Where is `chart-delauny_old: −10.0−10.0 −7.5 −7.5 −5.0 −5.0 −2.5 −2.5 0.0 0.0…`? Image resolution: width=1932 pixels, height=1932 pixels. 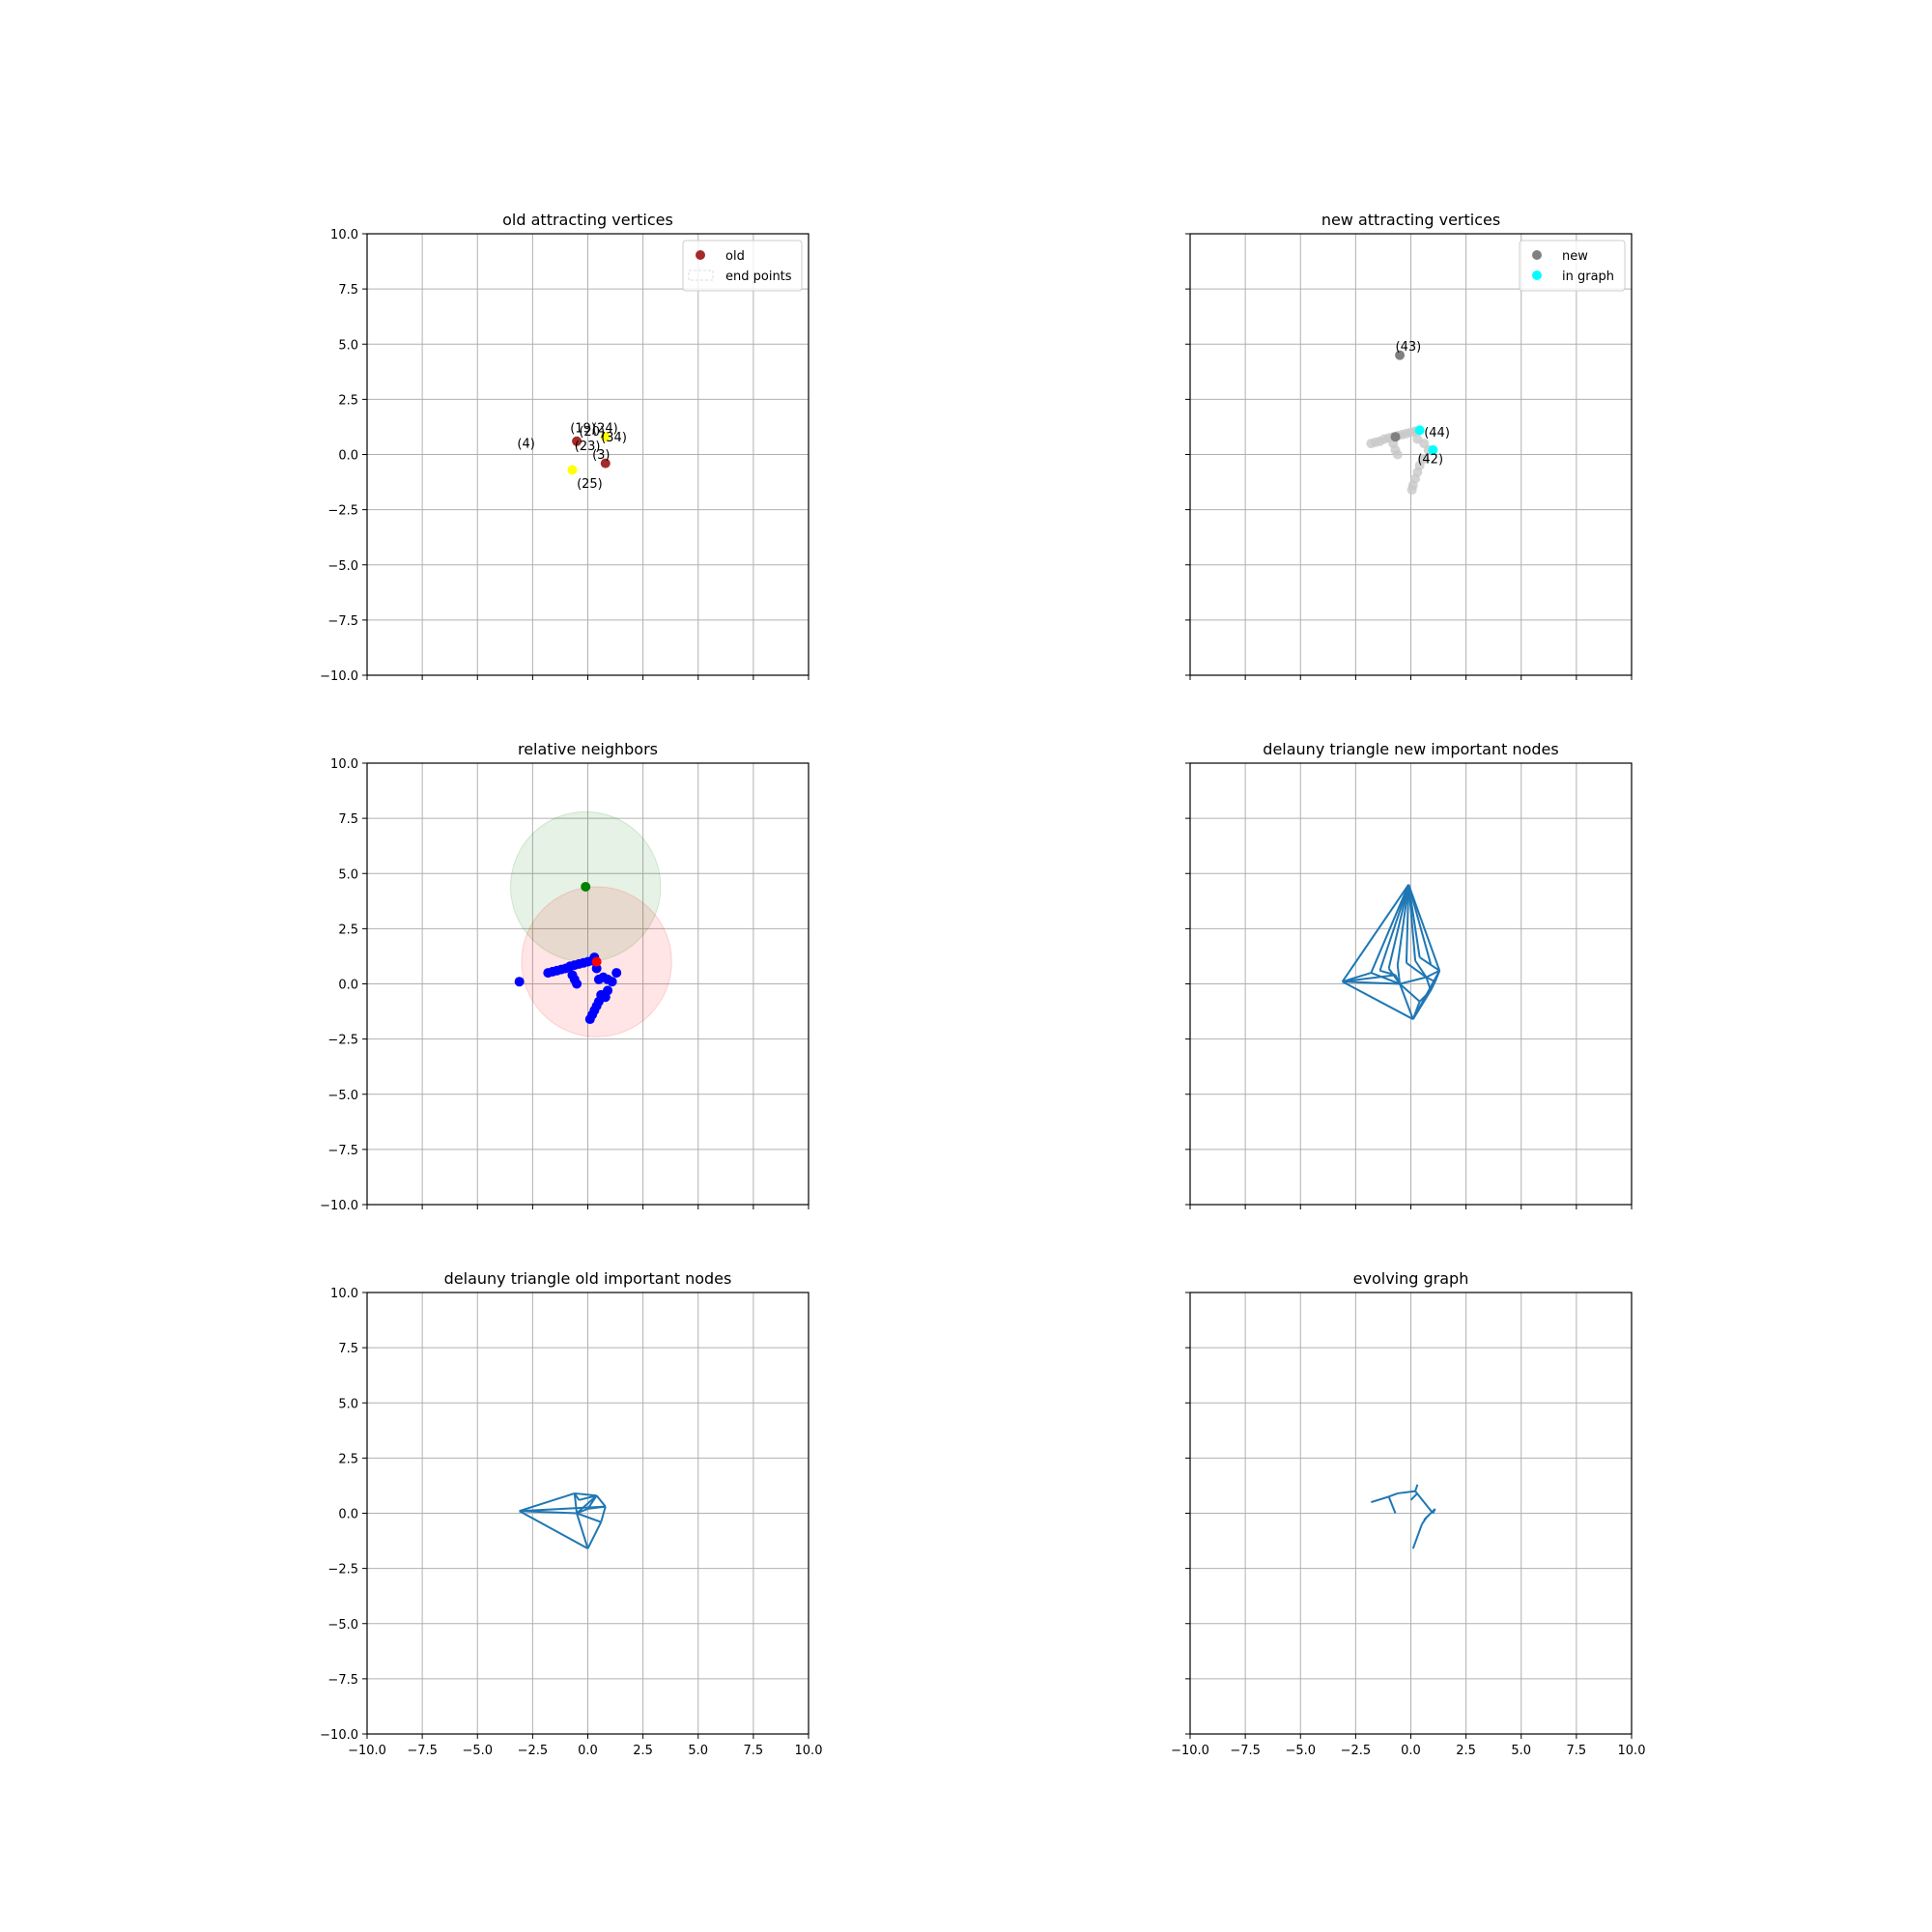 chart-delauny_old: −10.0−10.0 −7.5 −7.5 −5.0 −5.0 −2.5 −2.5 0.0 0.0… is located at coordinates (571, 1513).